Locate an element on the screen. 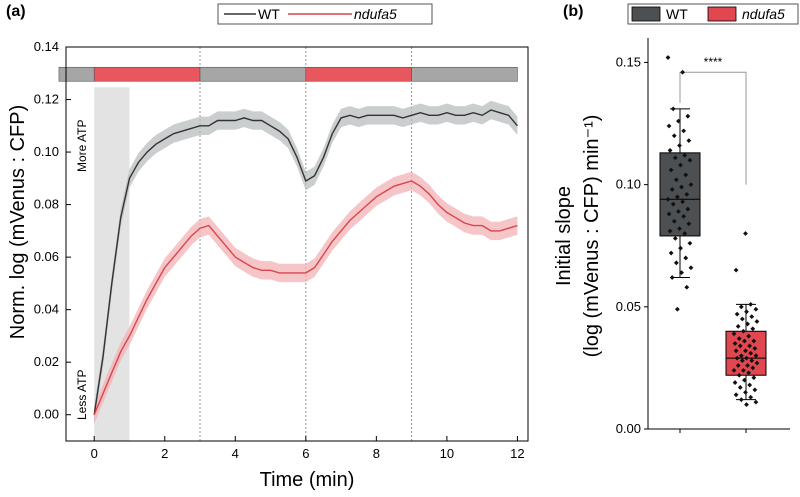 This screenshot has width=800, height=497. y-axis-b-title-line2: (log (mVenus : CFP) min⁻¹) is located at coordinates (592, 236).